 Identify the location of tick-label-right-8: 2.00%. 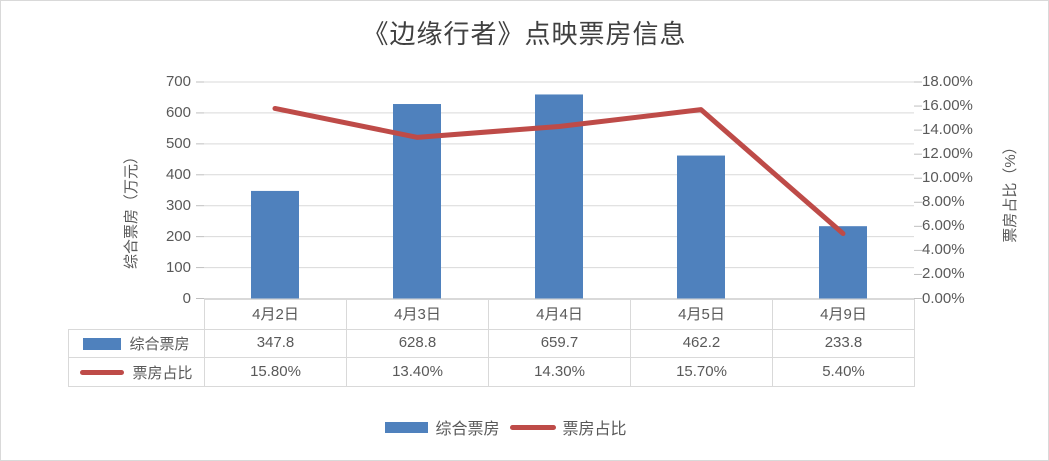
(943, 274).